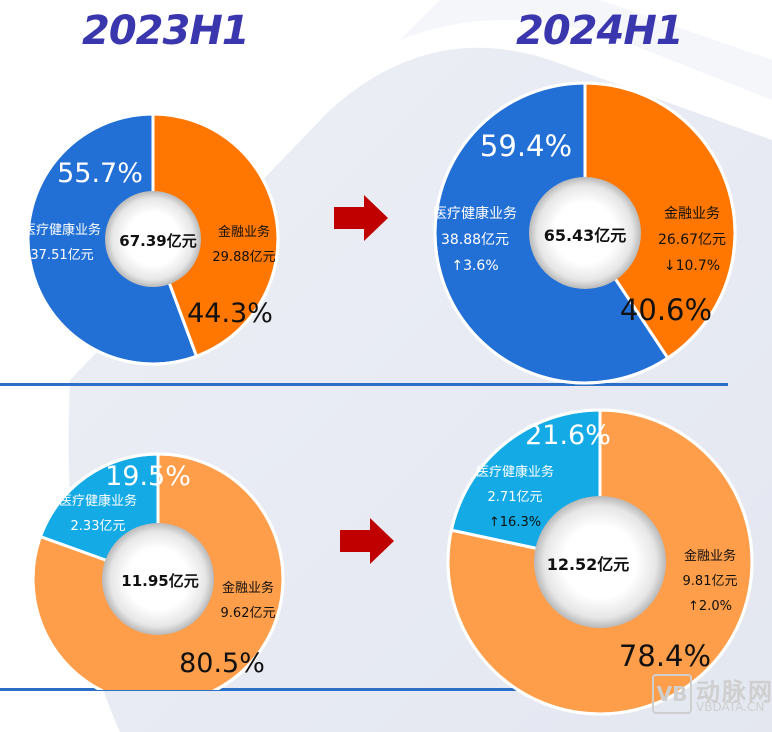 The width and height of the screenshot is (772, 732). What do you see at coordinates (515, 522) in the screenshot?
I see `slice-change-medical: ↑16.3%` at bounding box center [515, 522].